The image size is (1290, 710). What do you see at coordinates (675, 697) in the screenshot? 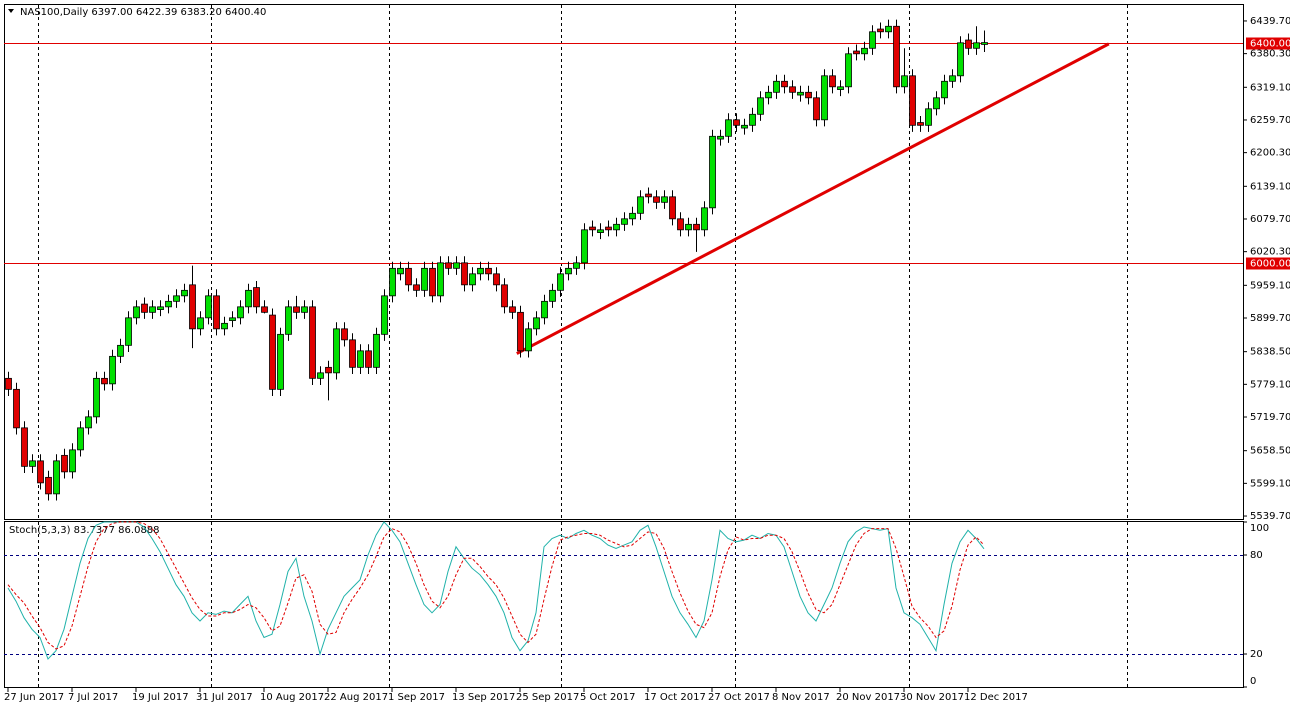
I see `x-tick-label: 17 Oct 2017` at bounding box center [675, 697].